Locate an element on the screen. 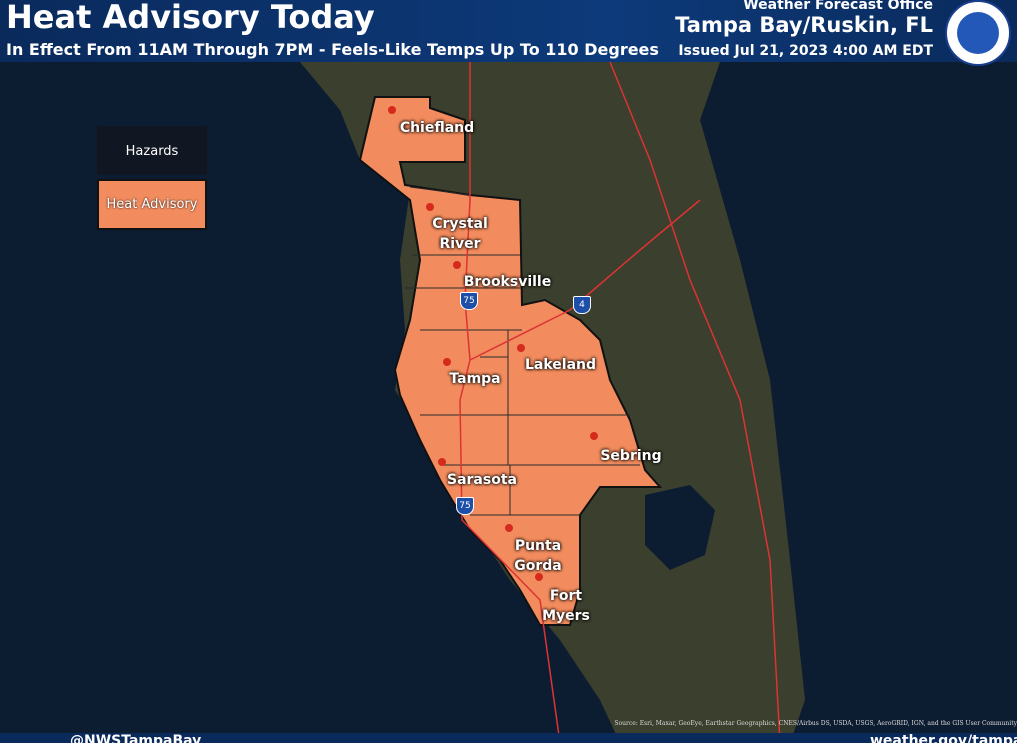 This screenshot has height=743, width=1017. city-label: Crystal River is located at coordinates (460, 234).